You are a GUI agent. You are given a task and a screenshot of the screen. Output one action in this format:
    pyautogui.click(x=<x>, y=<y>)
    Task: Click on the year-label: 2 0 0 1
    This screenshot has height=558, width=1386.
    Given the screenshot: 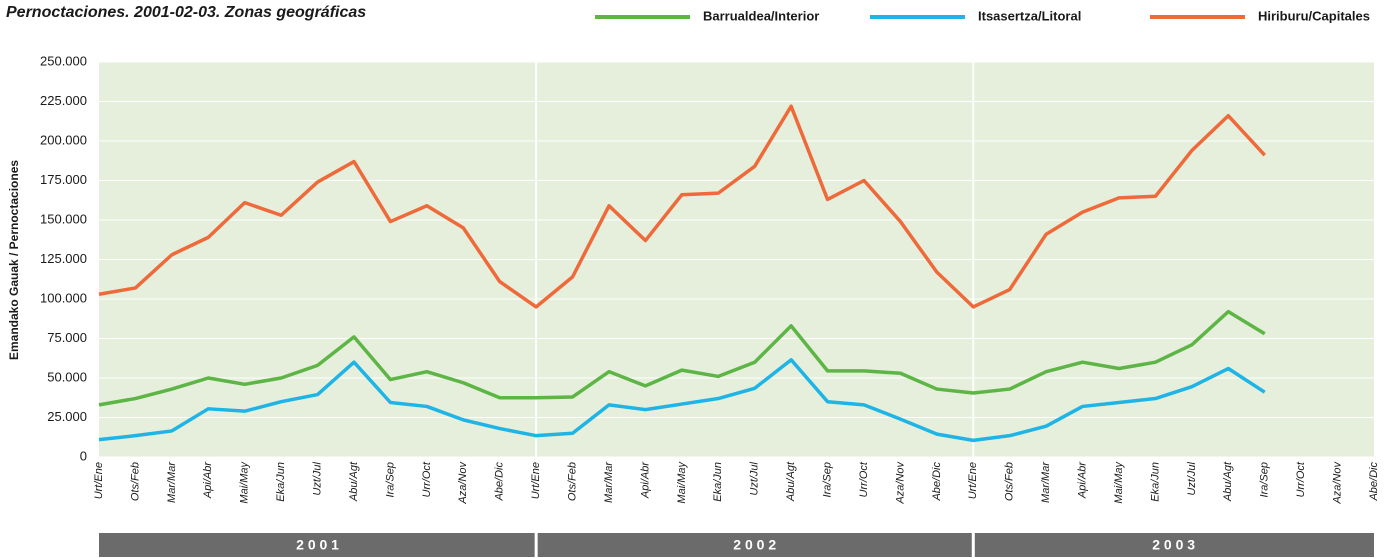 What is the action you would take?
    pyautogui.click(x=317, y=545)
    